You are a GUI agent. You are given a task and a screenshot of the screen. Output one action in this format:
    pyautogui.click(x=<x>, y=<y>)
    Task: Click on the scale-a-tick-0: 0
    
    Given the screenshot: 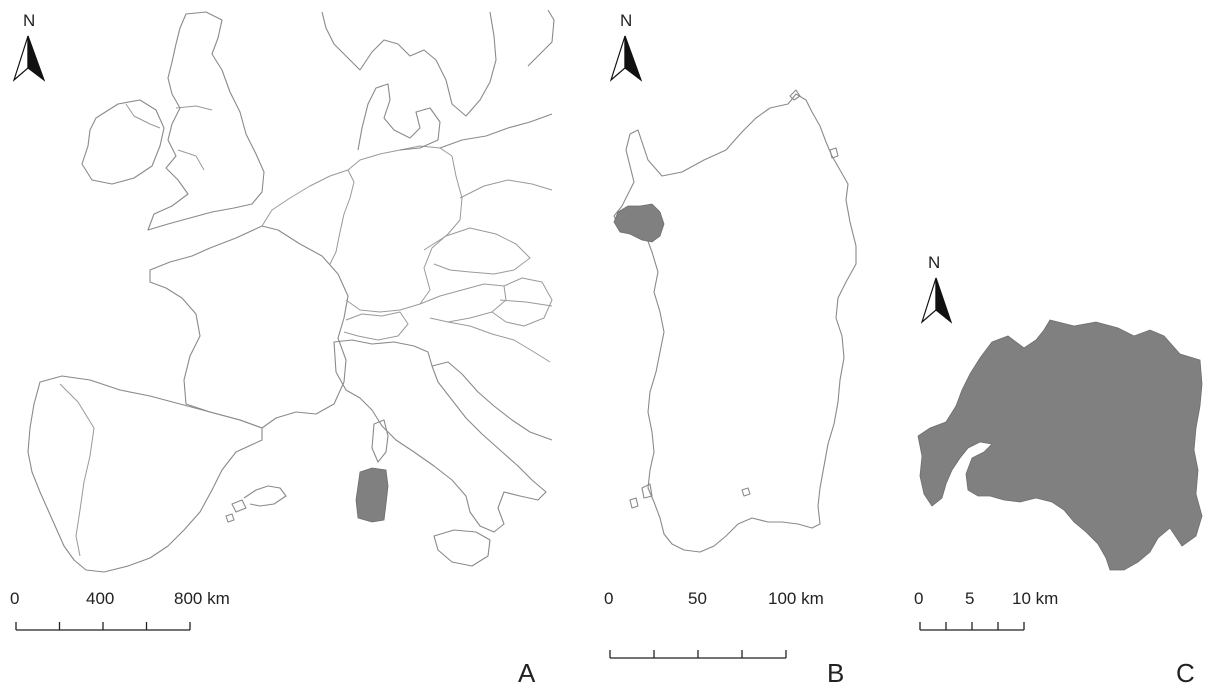 What is the action you would take?
    pyautogui.click(x=14, y=598)
    